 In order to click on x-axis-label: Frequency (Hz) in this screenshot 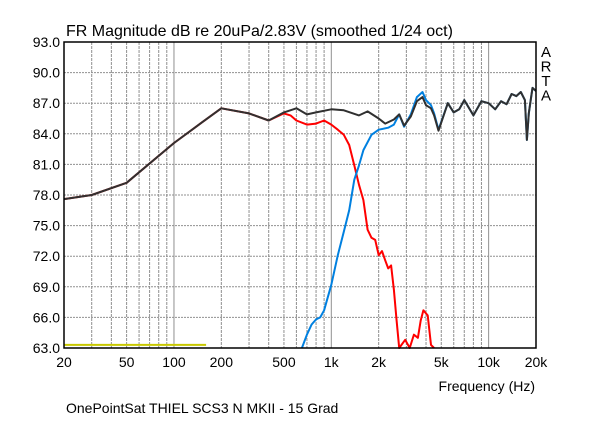, I will do `click(487, 386)`.